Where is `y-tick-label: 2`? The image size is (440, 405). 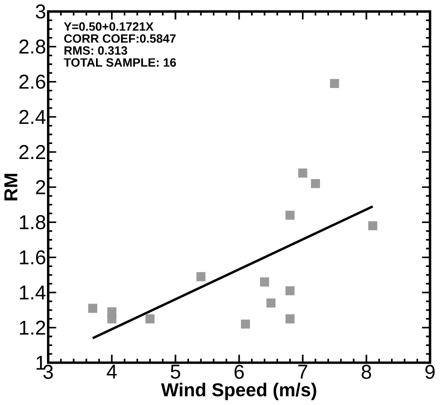
y-tick-label: 2 is located at coordinates (41, 187).